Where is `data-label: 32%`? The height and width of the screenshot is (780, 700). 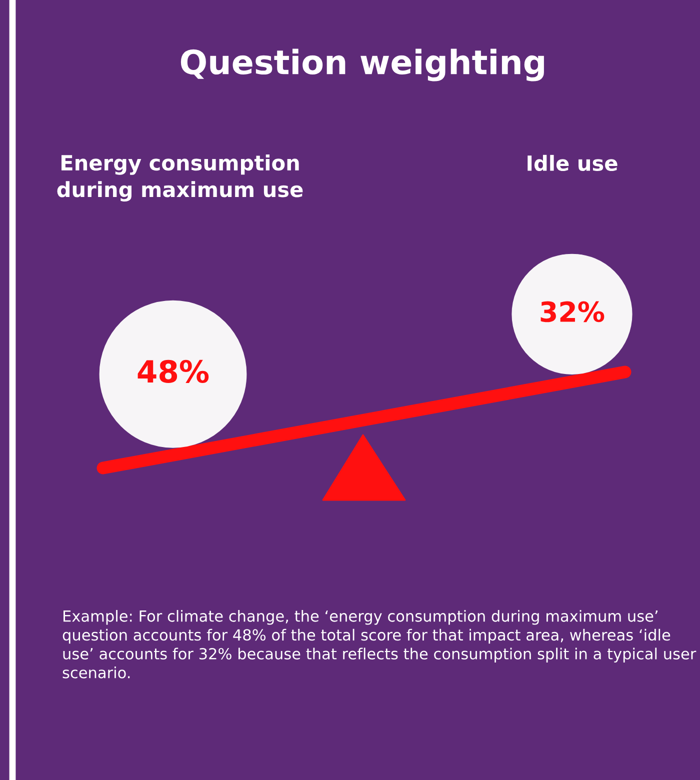 data-label: 32% is located at coordinates (572, 311).